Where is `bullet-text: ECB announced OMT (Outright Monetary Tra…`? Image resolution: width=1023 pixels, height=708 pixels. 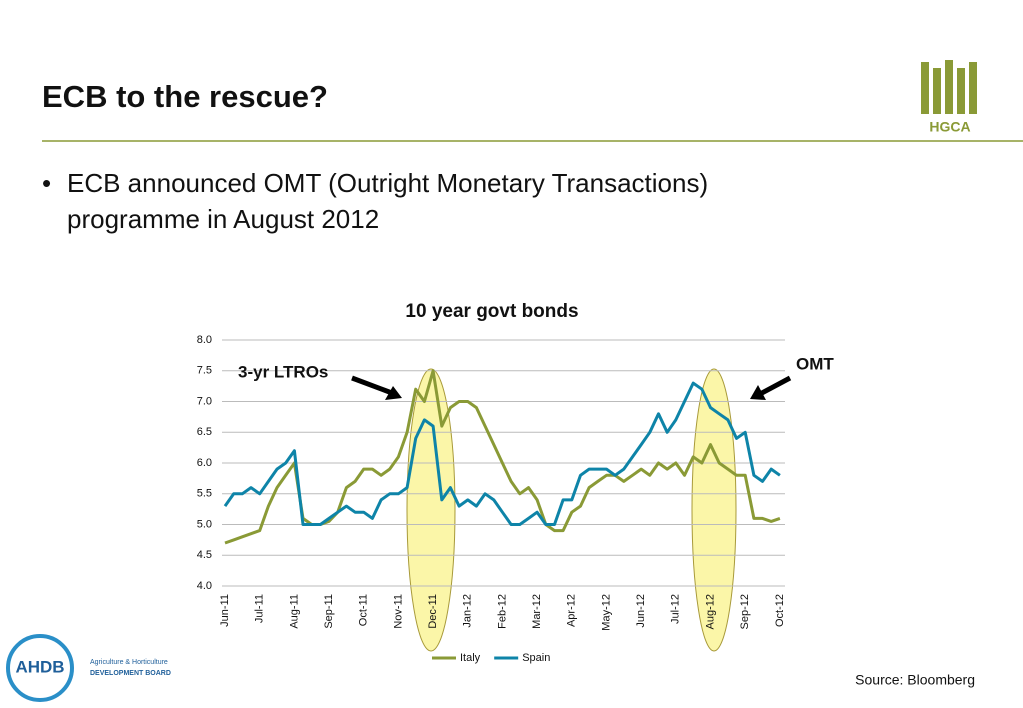 bullet-text: ECB announced OMT (Outright Monetary Tra… is located at coordinates (387, 183).